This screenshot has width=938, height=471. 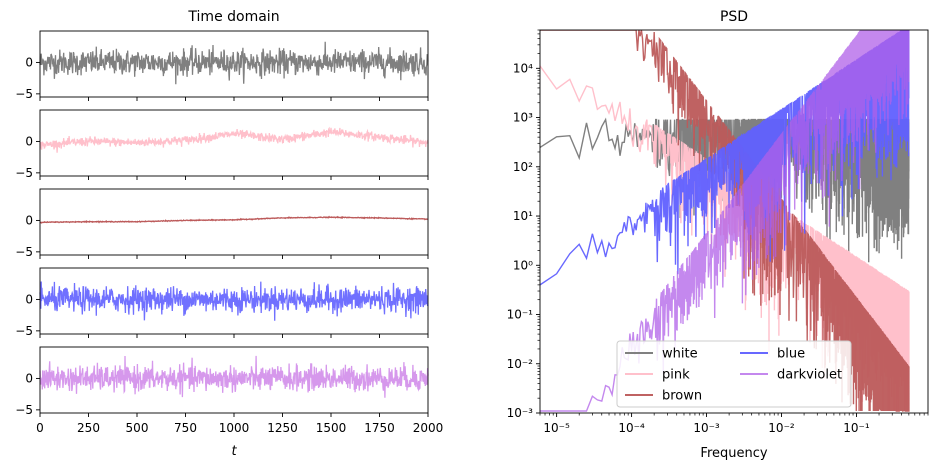 I want to click on psd-legend: white pink brown blue darkviolet, so click(x=734, y=374).